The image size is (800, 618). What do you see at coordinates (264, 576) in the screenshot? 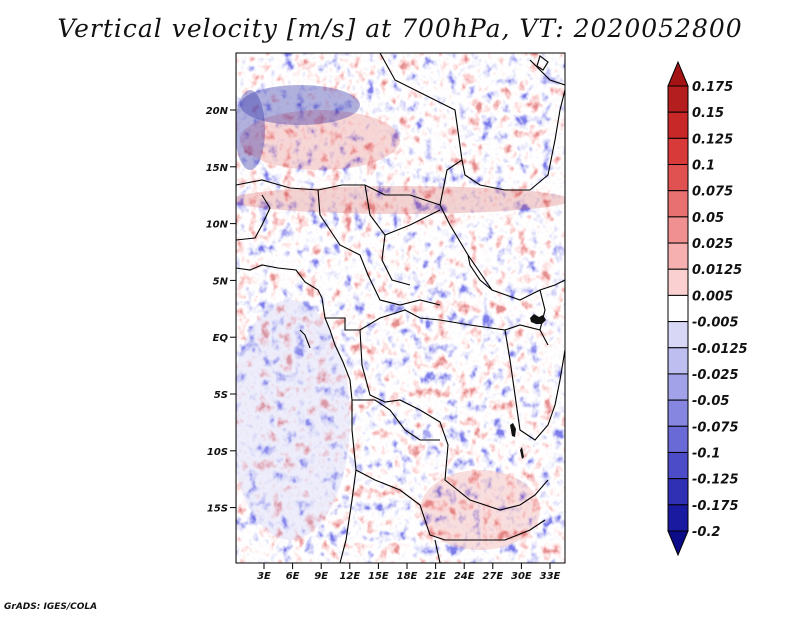
I see `lon-label: 3E` at bounding box center [264, 576].